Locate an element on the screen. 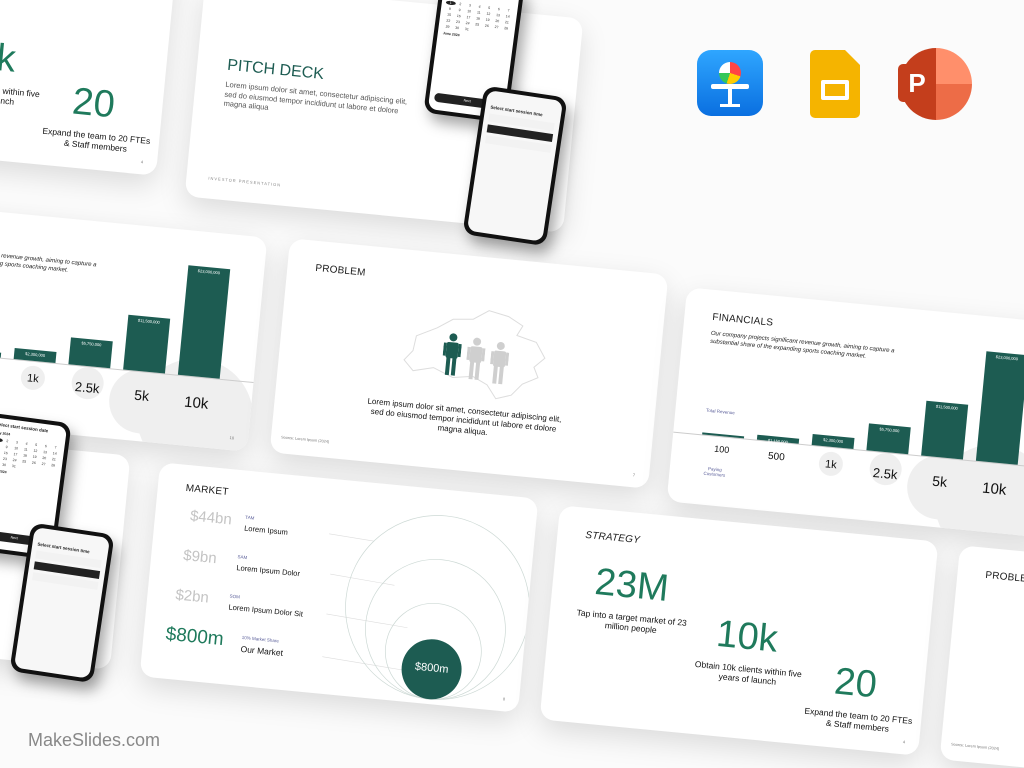 This screenshot has height=768, width=1024. region-map-outline is located at coordinates (474, 355).